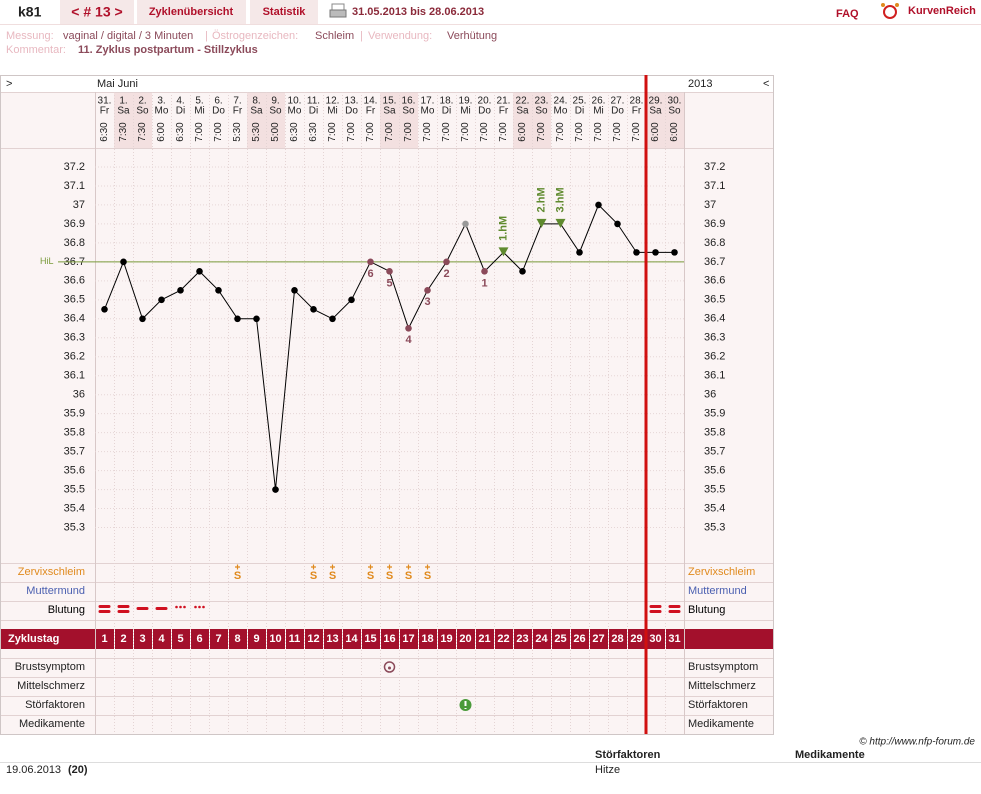 This screenshot has width=981, height=794. I want to click on weekday: Di, so click(180, 111).